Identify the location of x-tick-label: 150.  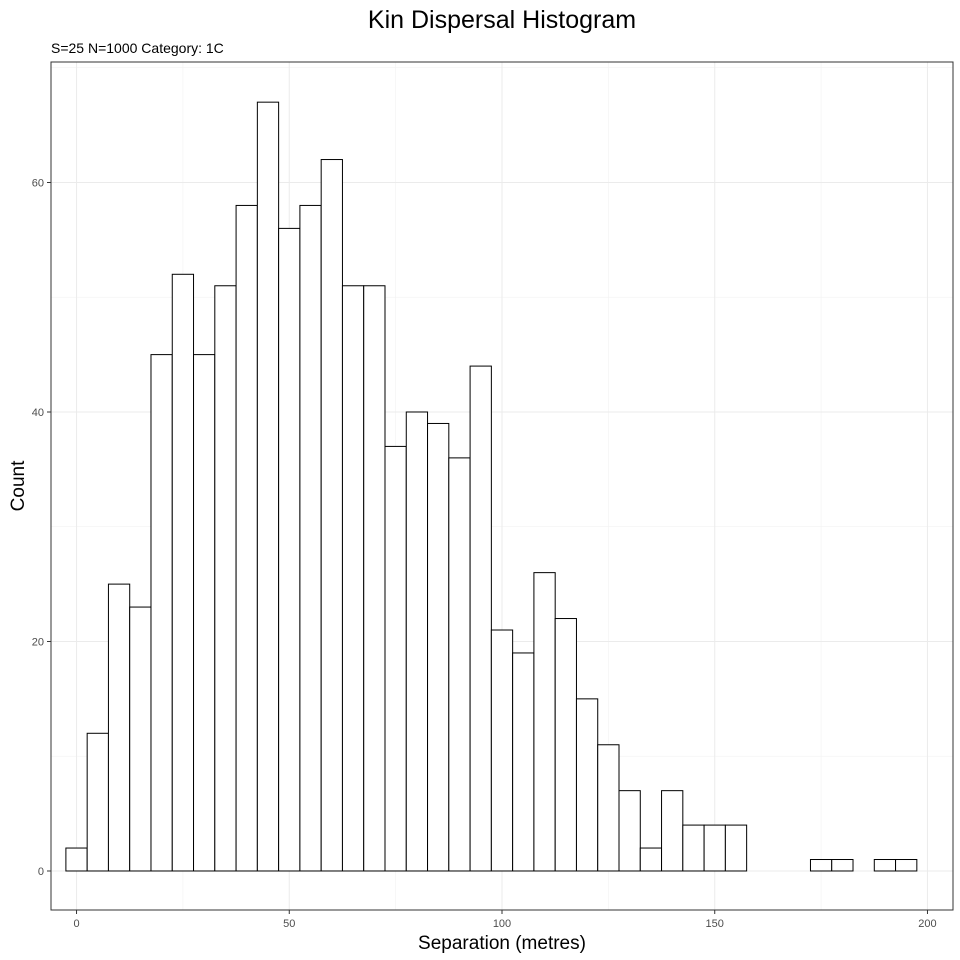
(715, 924).